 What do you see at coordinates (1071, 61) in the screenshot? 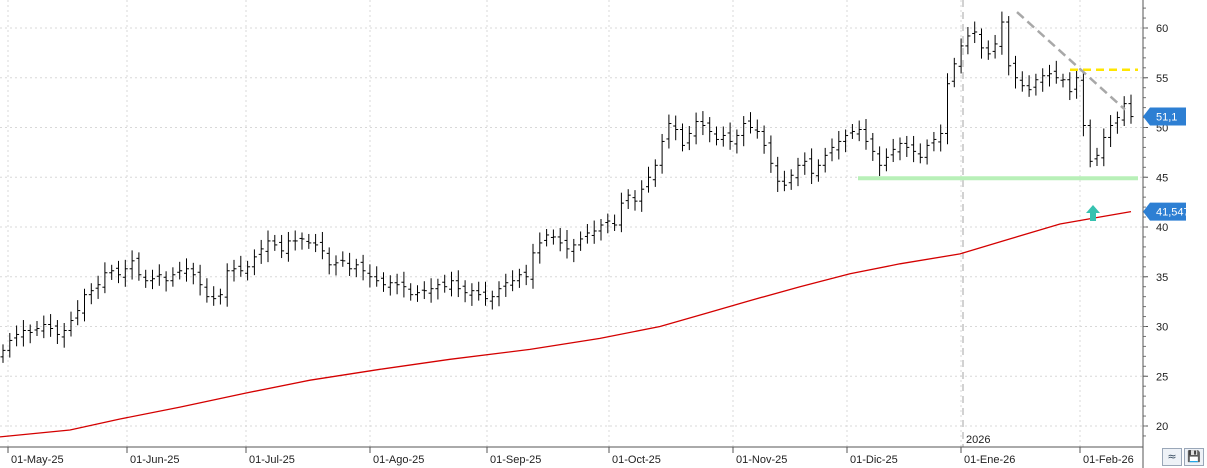
I see `downtrend-line` at bounding box center [1071, 61].